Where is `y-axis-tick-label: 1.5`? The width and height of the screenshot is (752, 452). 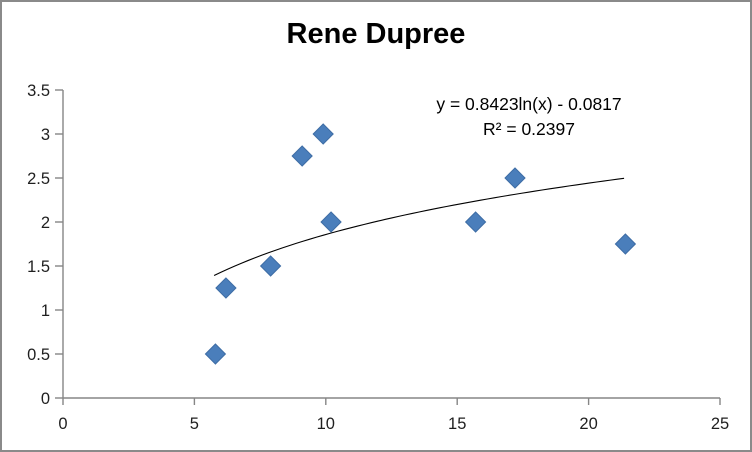
y-axis-tick-label: 1.5 is located at coordinates (38, 267).